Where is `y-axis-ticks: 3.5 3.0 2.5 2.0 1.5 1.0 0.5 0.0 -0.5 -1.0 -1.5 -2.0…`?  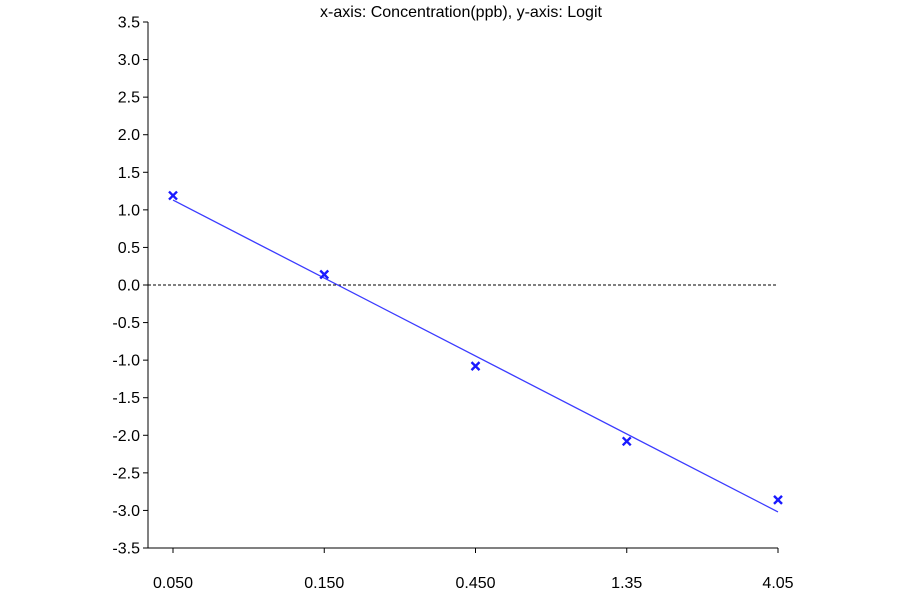
y-axis-ticks: 3.5 3.0 2.5 2.0 1.5 1.0 0.5 0.0 -0.5 -1.0 -1.5 -2.0… is located at coordinates (130, 286).